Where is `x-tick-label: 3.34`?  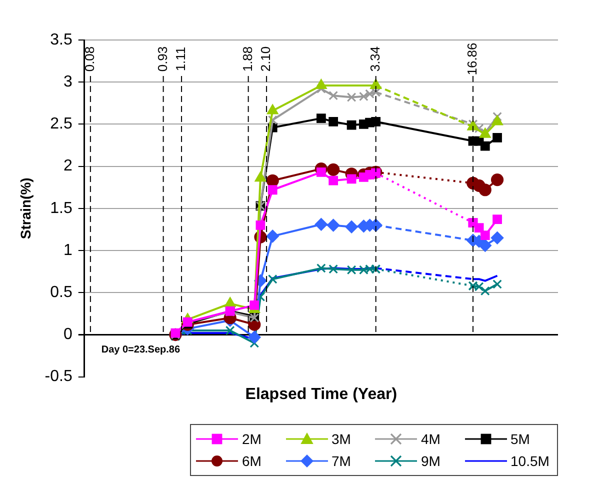 x-tick-label: 3.34 is located at coordinates (374, 59).